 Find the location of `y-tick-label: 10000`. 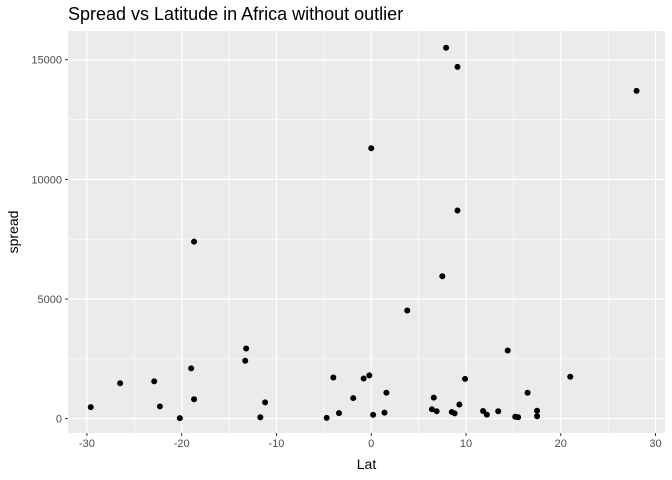

y-tick-label: 10000 is located at coordinates (46, 180).